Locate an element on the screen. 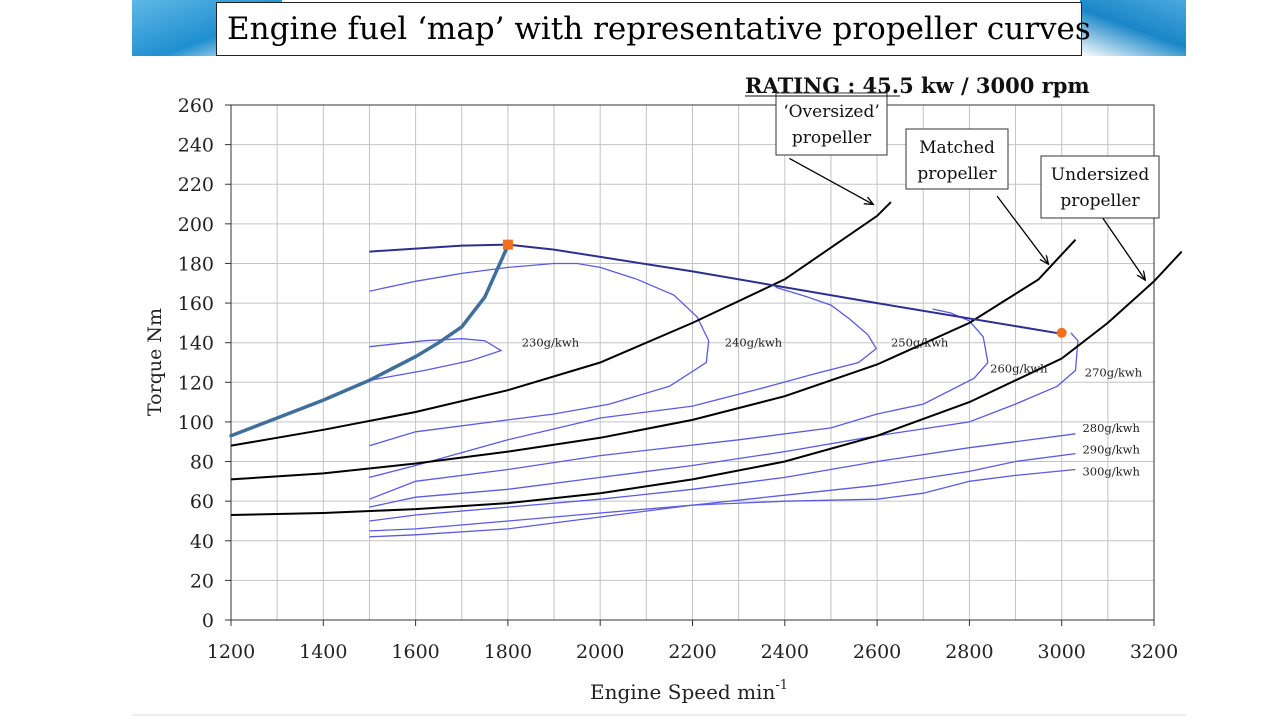 The image size is (1280, 720). y-tick-label: 100 is located at coordinates (196, 423).